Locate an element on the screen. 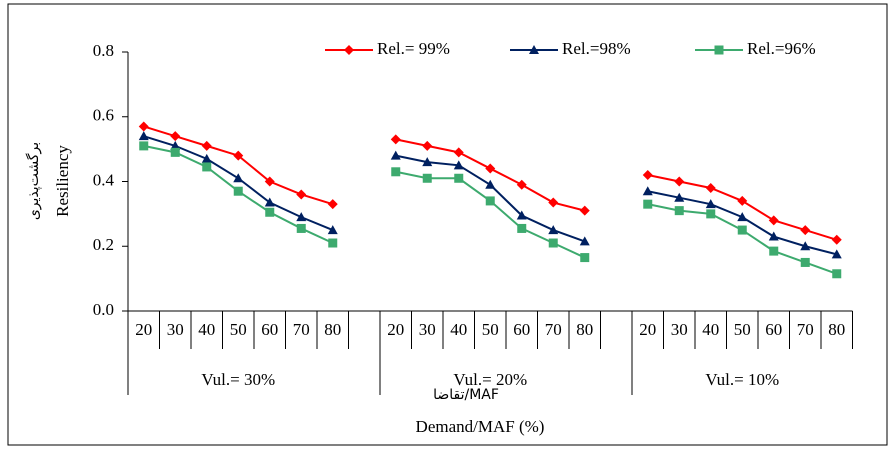  x-axis-label-fa: تقاضا/MAF is located at coordinates (466, 395).